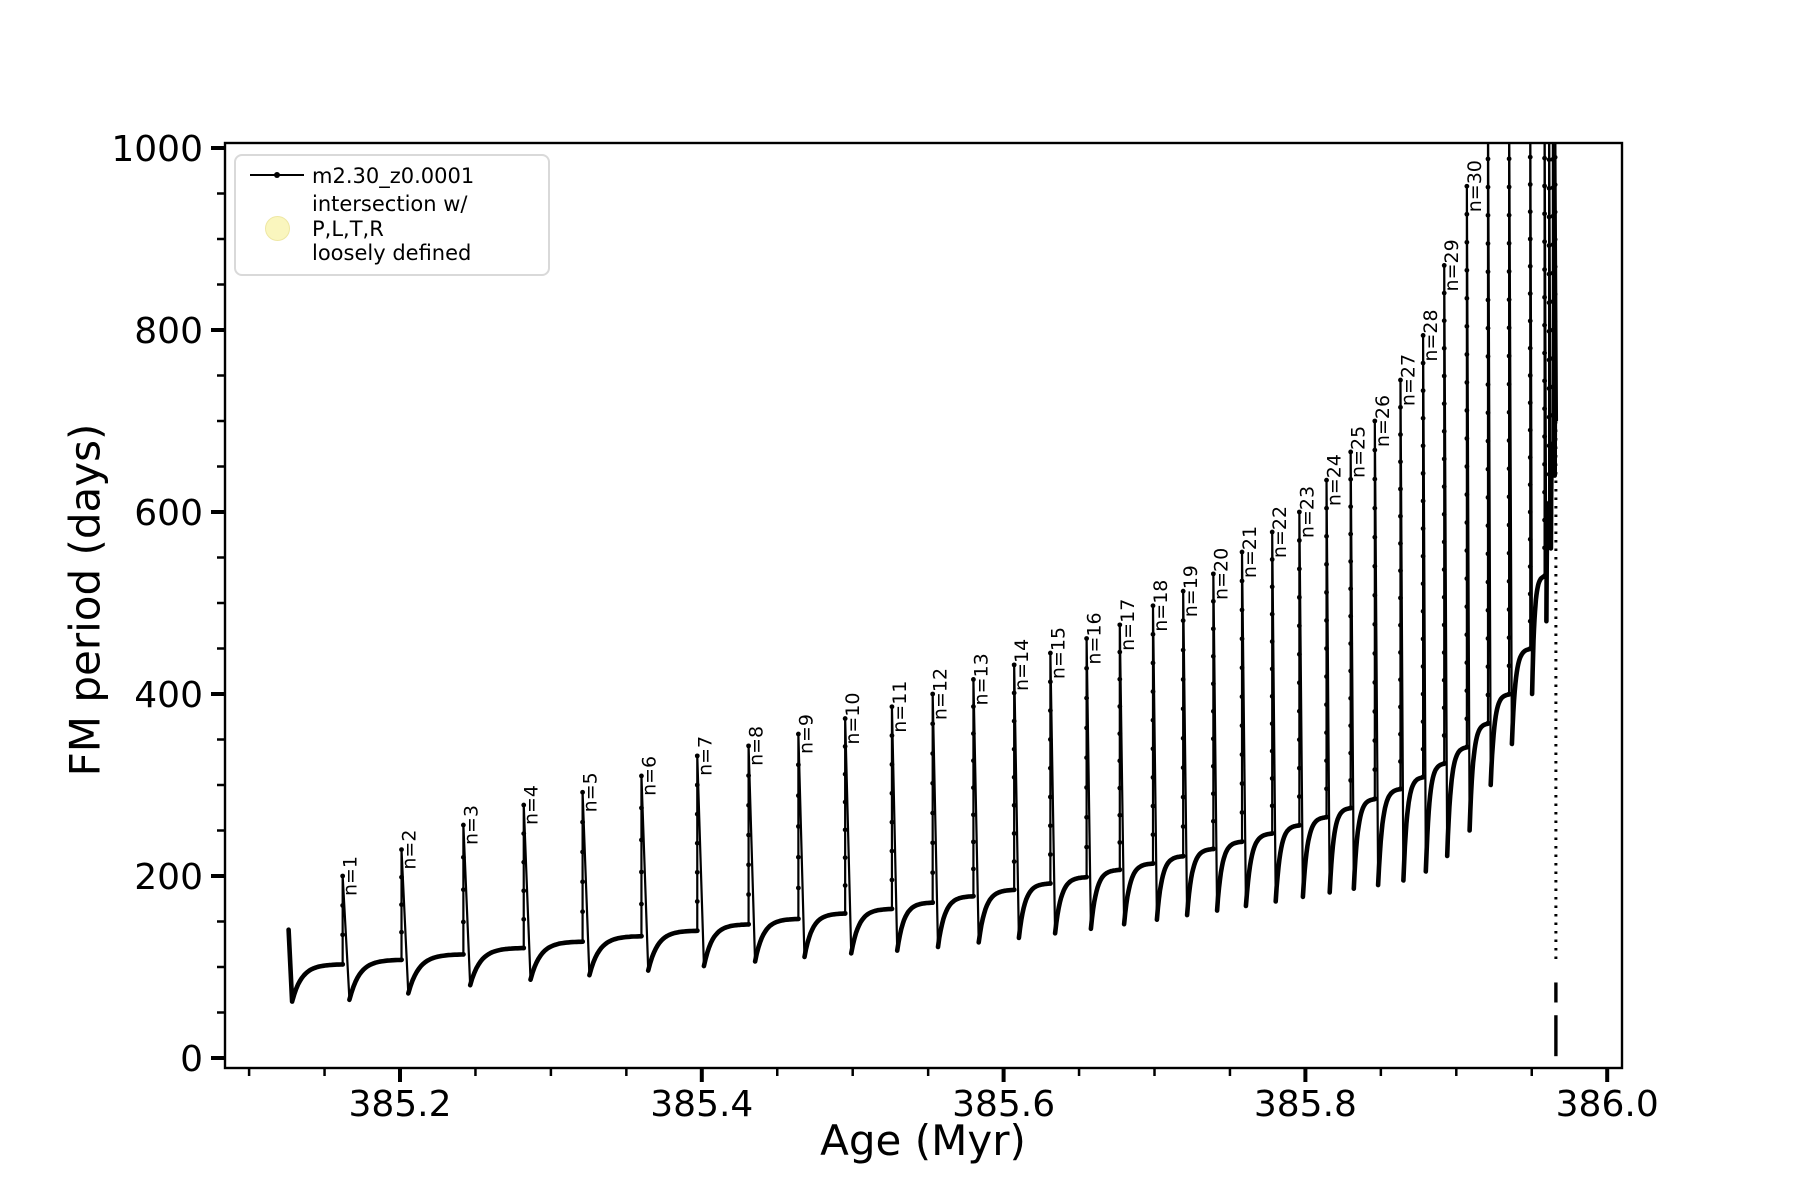  What do you see at coordinates (701, 1104) in the screenshot?
I see `x-tick-label: 385.4` at bounding box center [701, 1104].